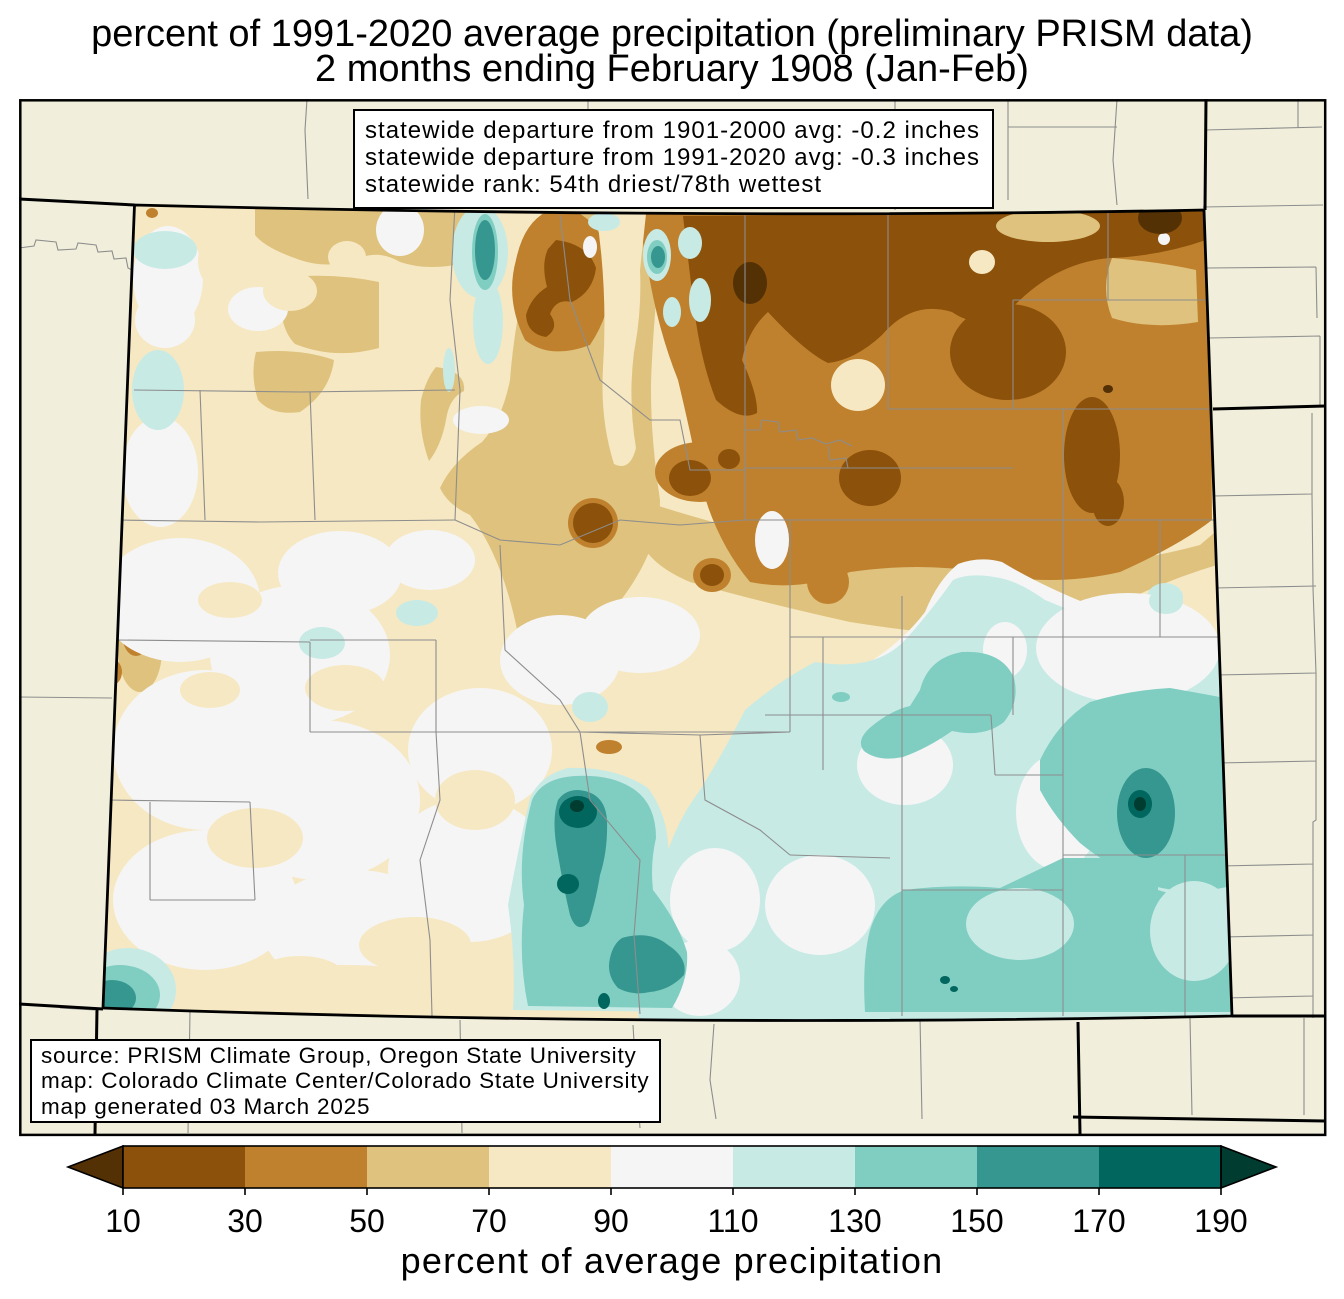  Describe the element at coordinates (672, 1260) in the screenshot. I see `svg-text:percent of average precipitati: percent of average precipitation` at that location.